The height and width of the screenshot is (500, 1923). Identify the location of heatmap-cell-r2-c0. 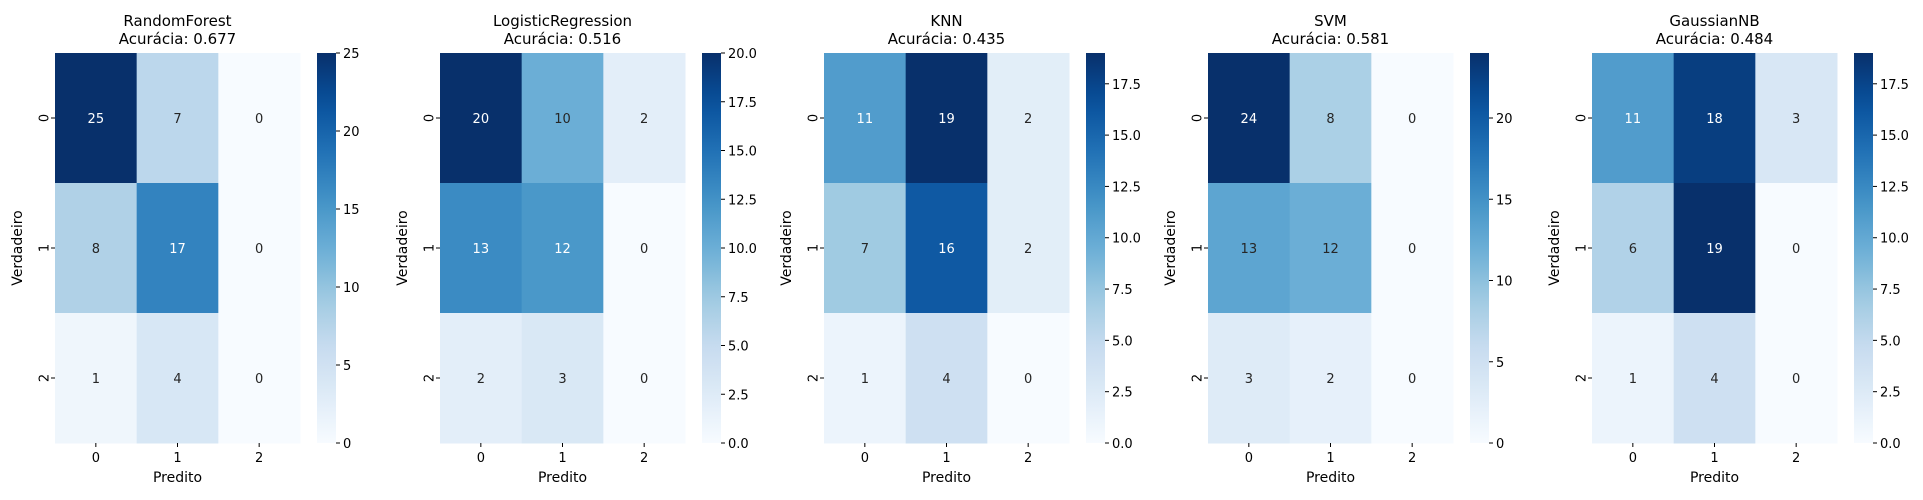
(1633, 378).